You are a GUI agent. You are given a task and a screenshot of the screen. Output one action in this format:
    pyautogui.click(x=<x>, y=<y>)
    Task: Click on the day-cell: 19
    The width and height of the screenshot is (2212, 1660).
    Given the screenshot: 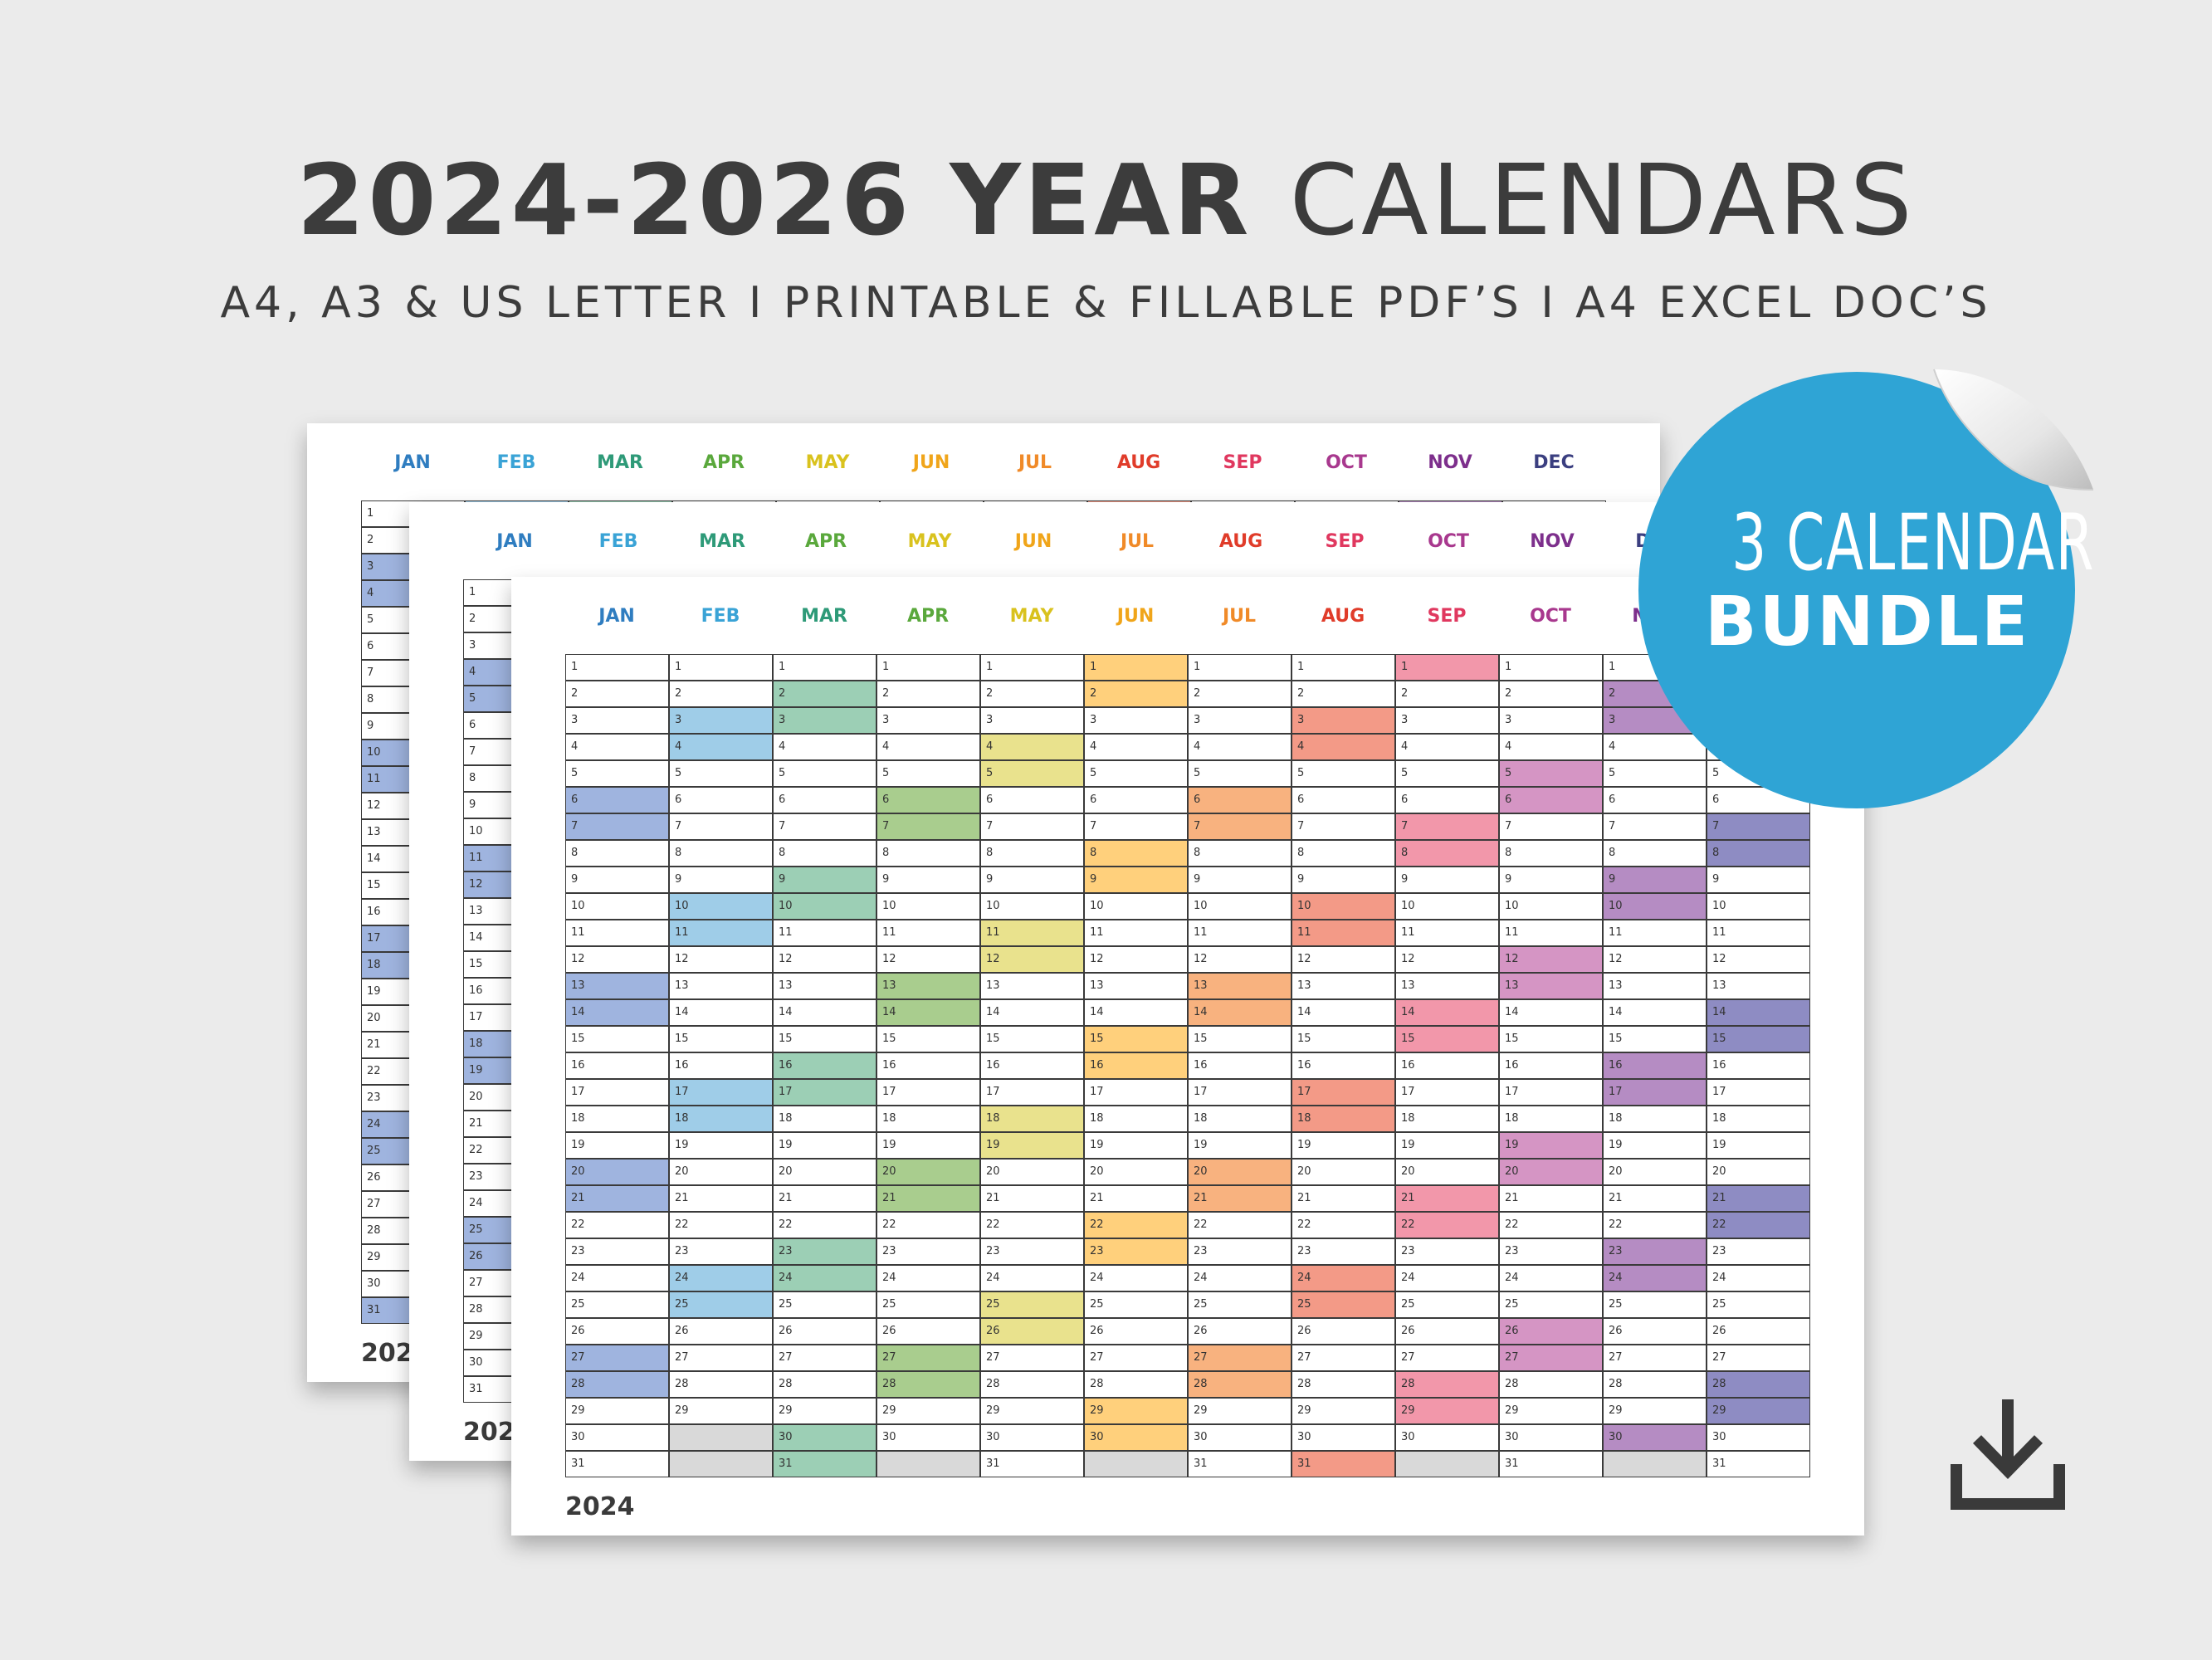 What is the action you would take?
    pyautogui.click(x=928, y=1145)
    